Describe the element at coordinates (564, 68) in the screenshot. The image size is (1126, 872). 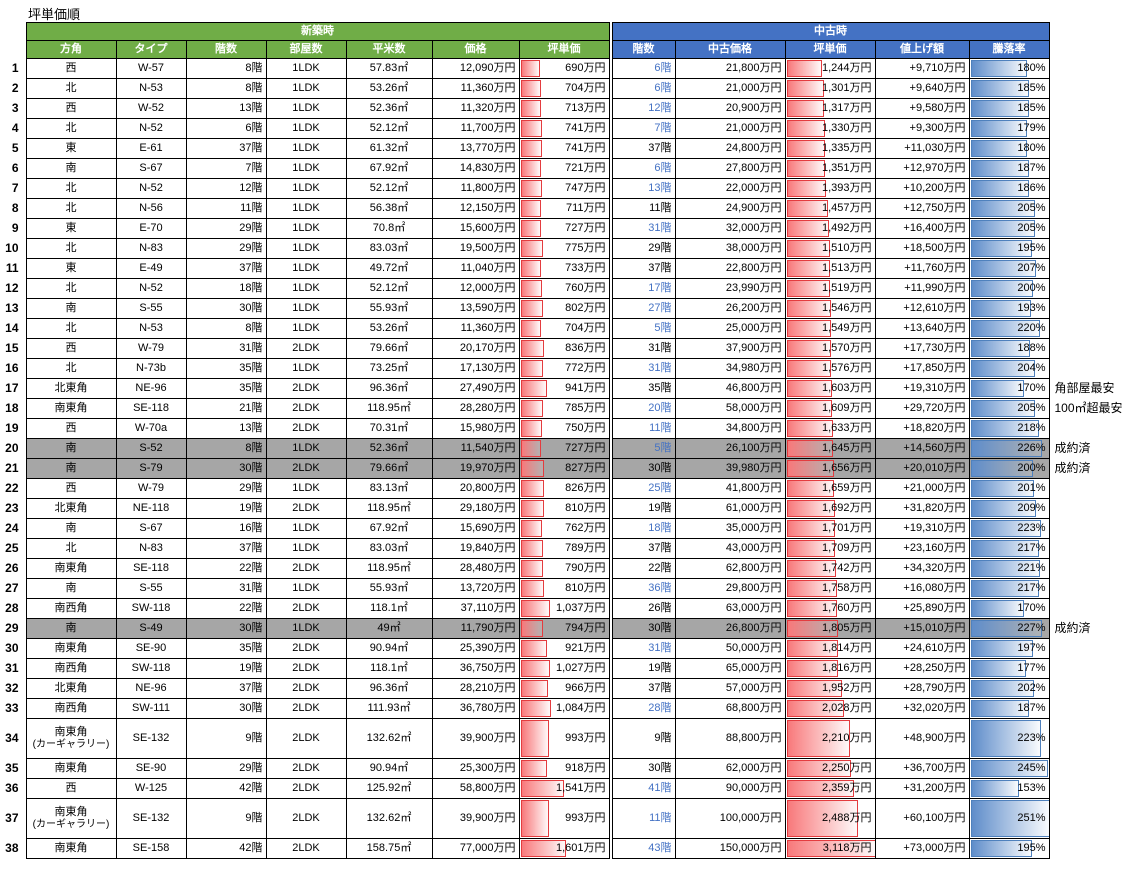
I see `tsubo-cell: 690万円` at that location.